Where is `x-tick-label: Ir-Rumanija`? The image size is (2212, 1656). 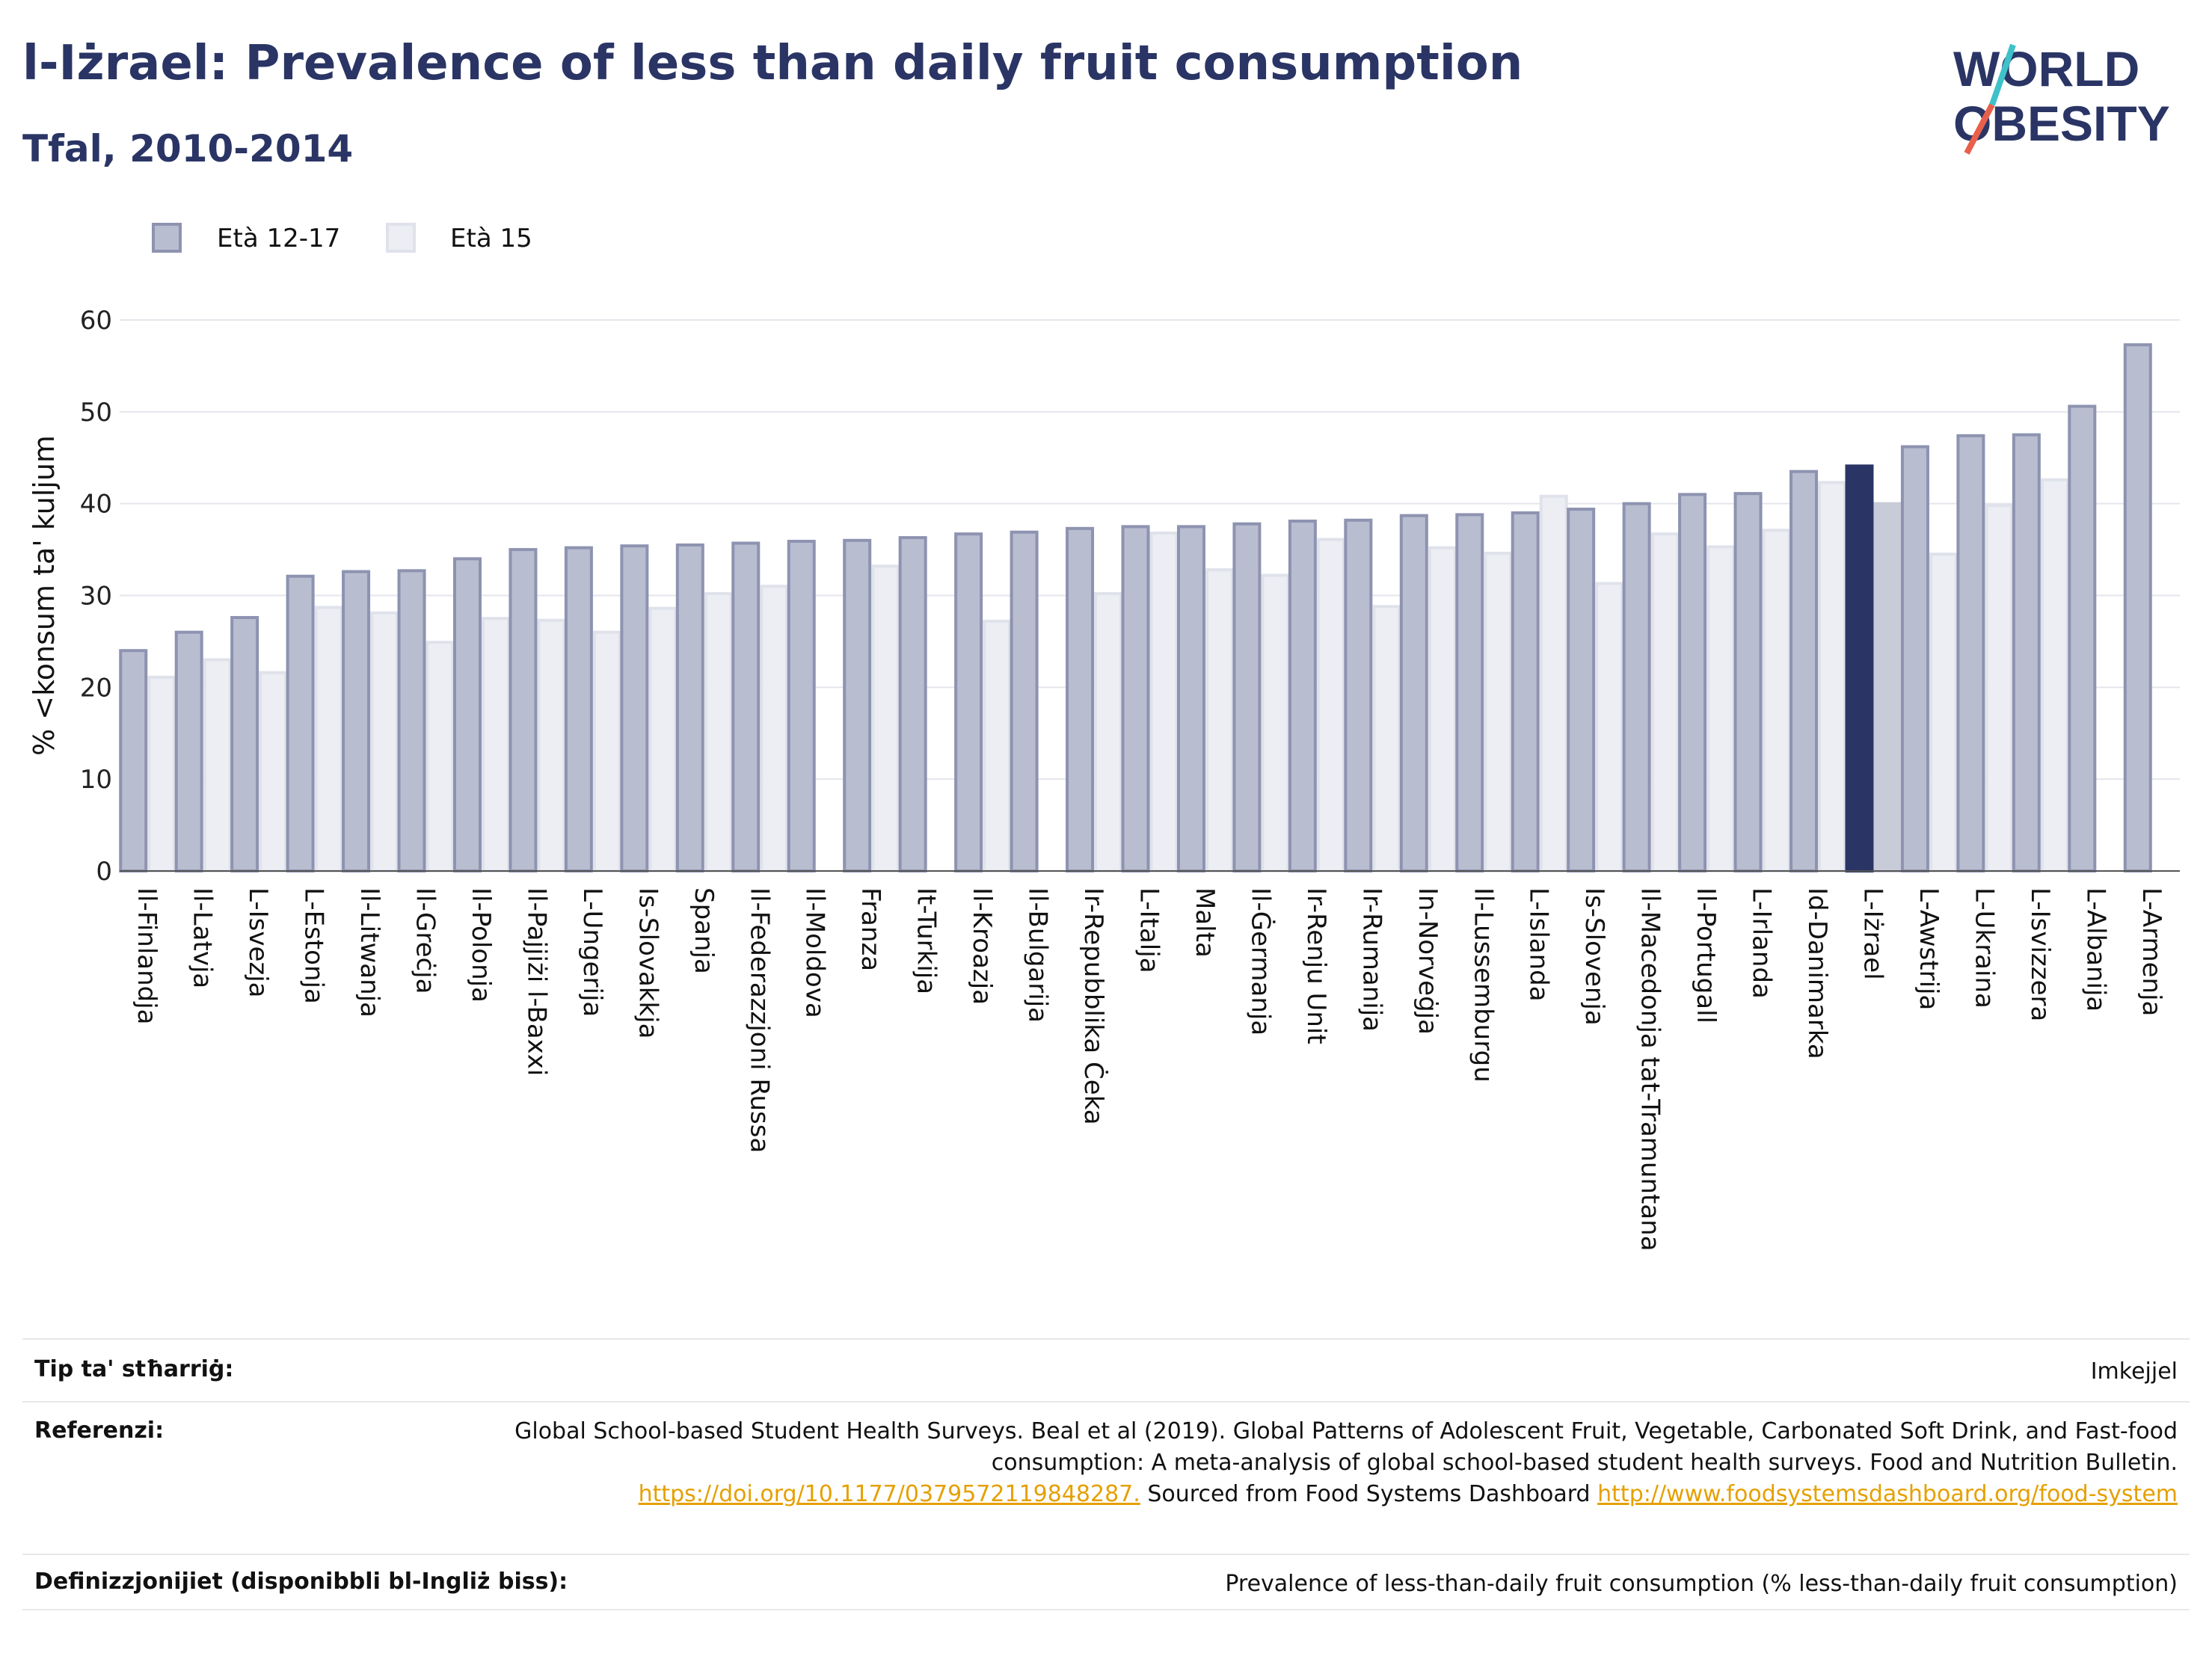 x-tick-label: Ir-Rumanija is located at coordinates (1371, 959).